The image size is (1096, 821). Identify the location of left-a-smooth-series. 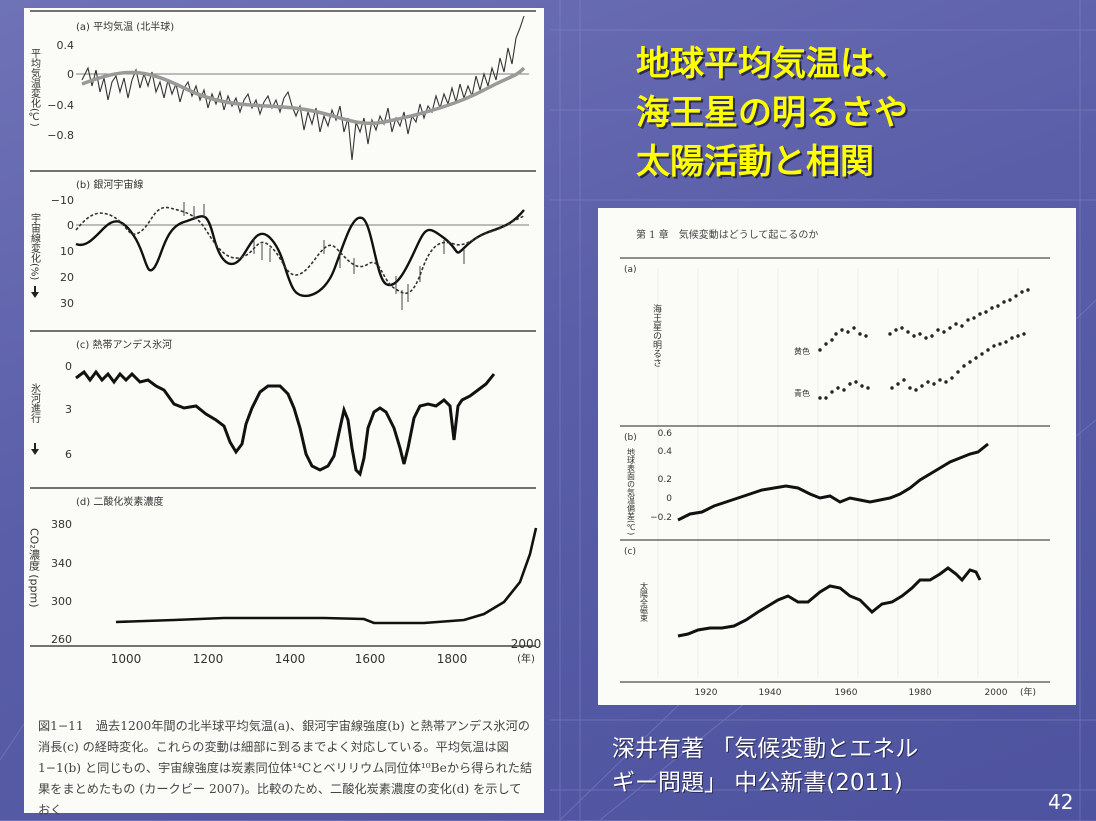
(303, 95).